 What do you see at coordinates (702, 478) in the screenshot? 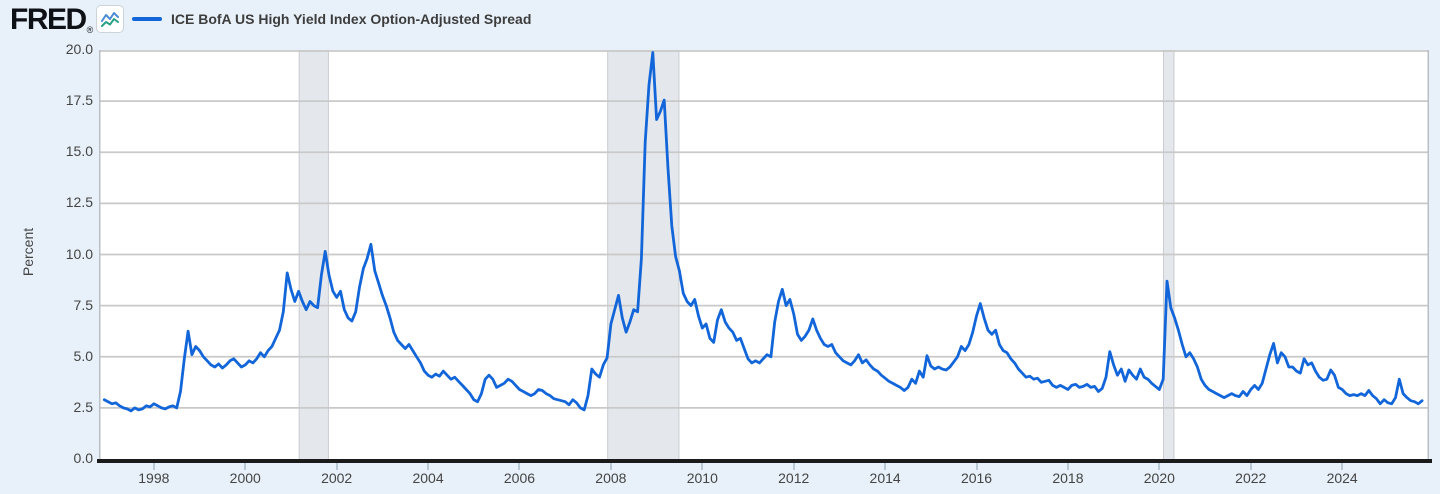
I see `x-tick-label: 2010` at bounding box center [702, 478].